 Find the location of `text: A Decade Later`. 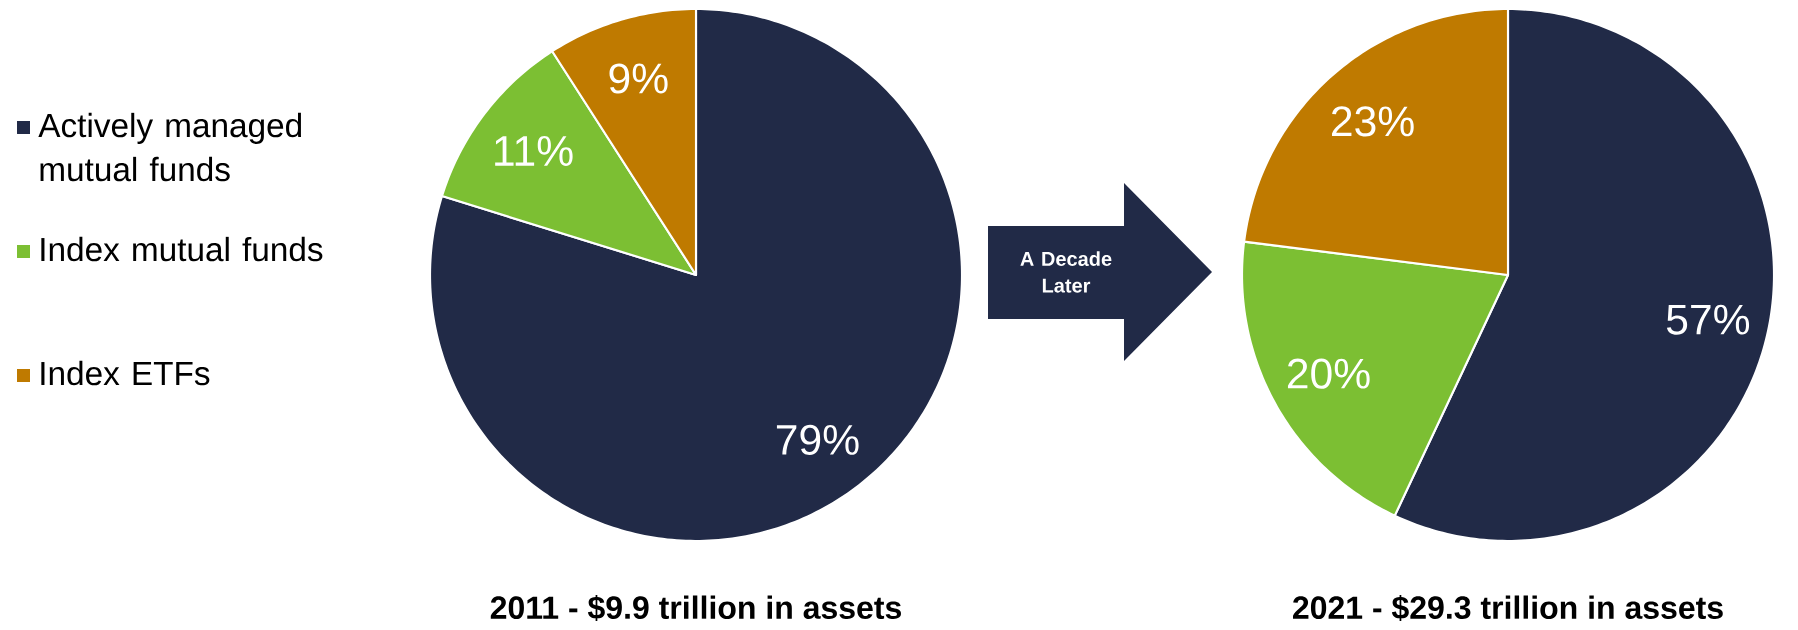

text: A Decade Later is located at coordinates (1066, 272).